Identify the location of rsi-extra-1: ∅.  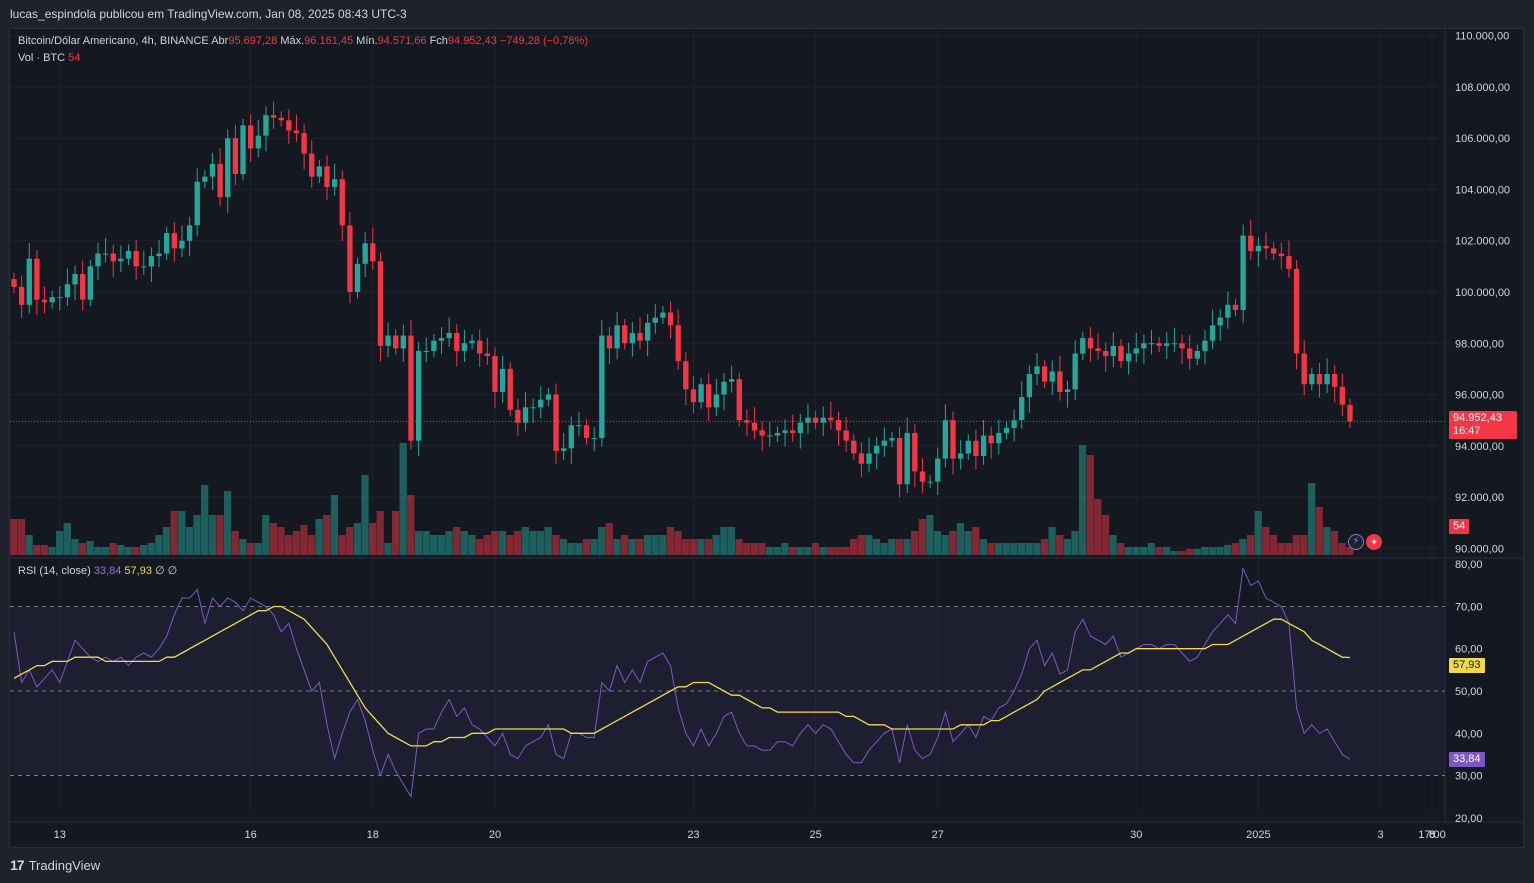
(160, 571).